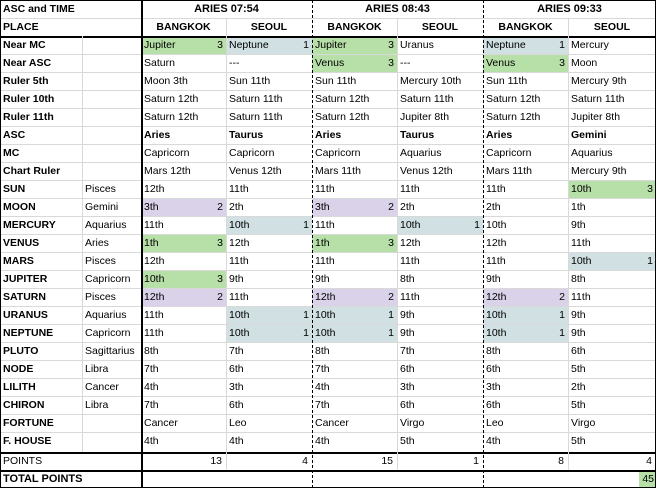 This screenshot has height=488, width=656. What do you see at coordinates (354, 423) in the screenshot?
I see `table-cell: Cancer` at bounding box center [354, 423].